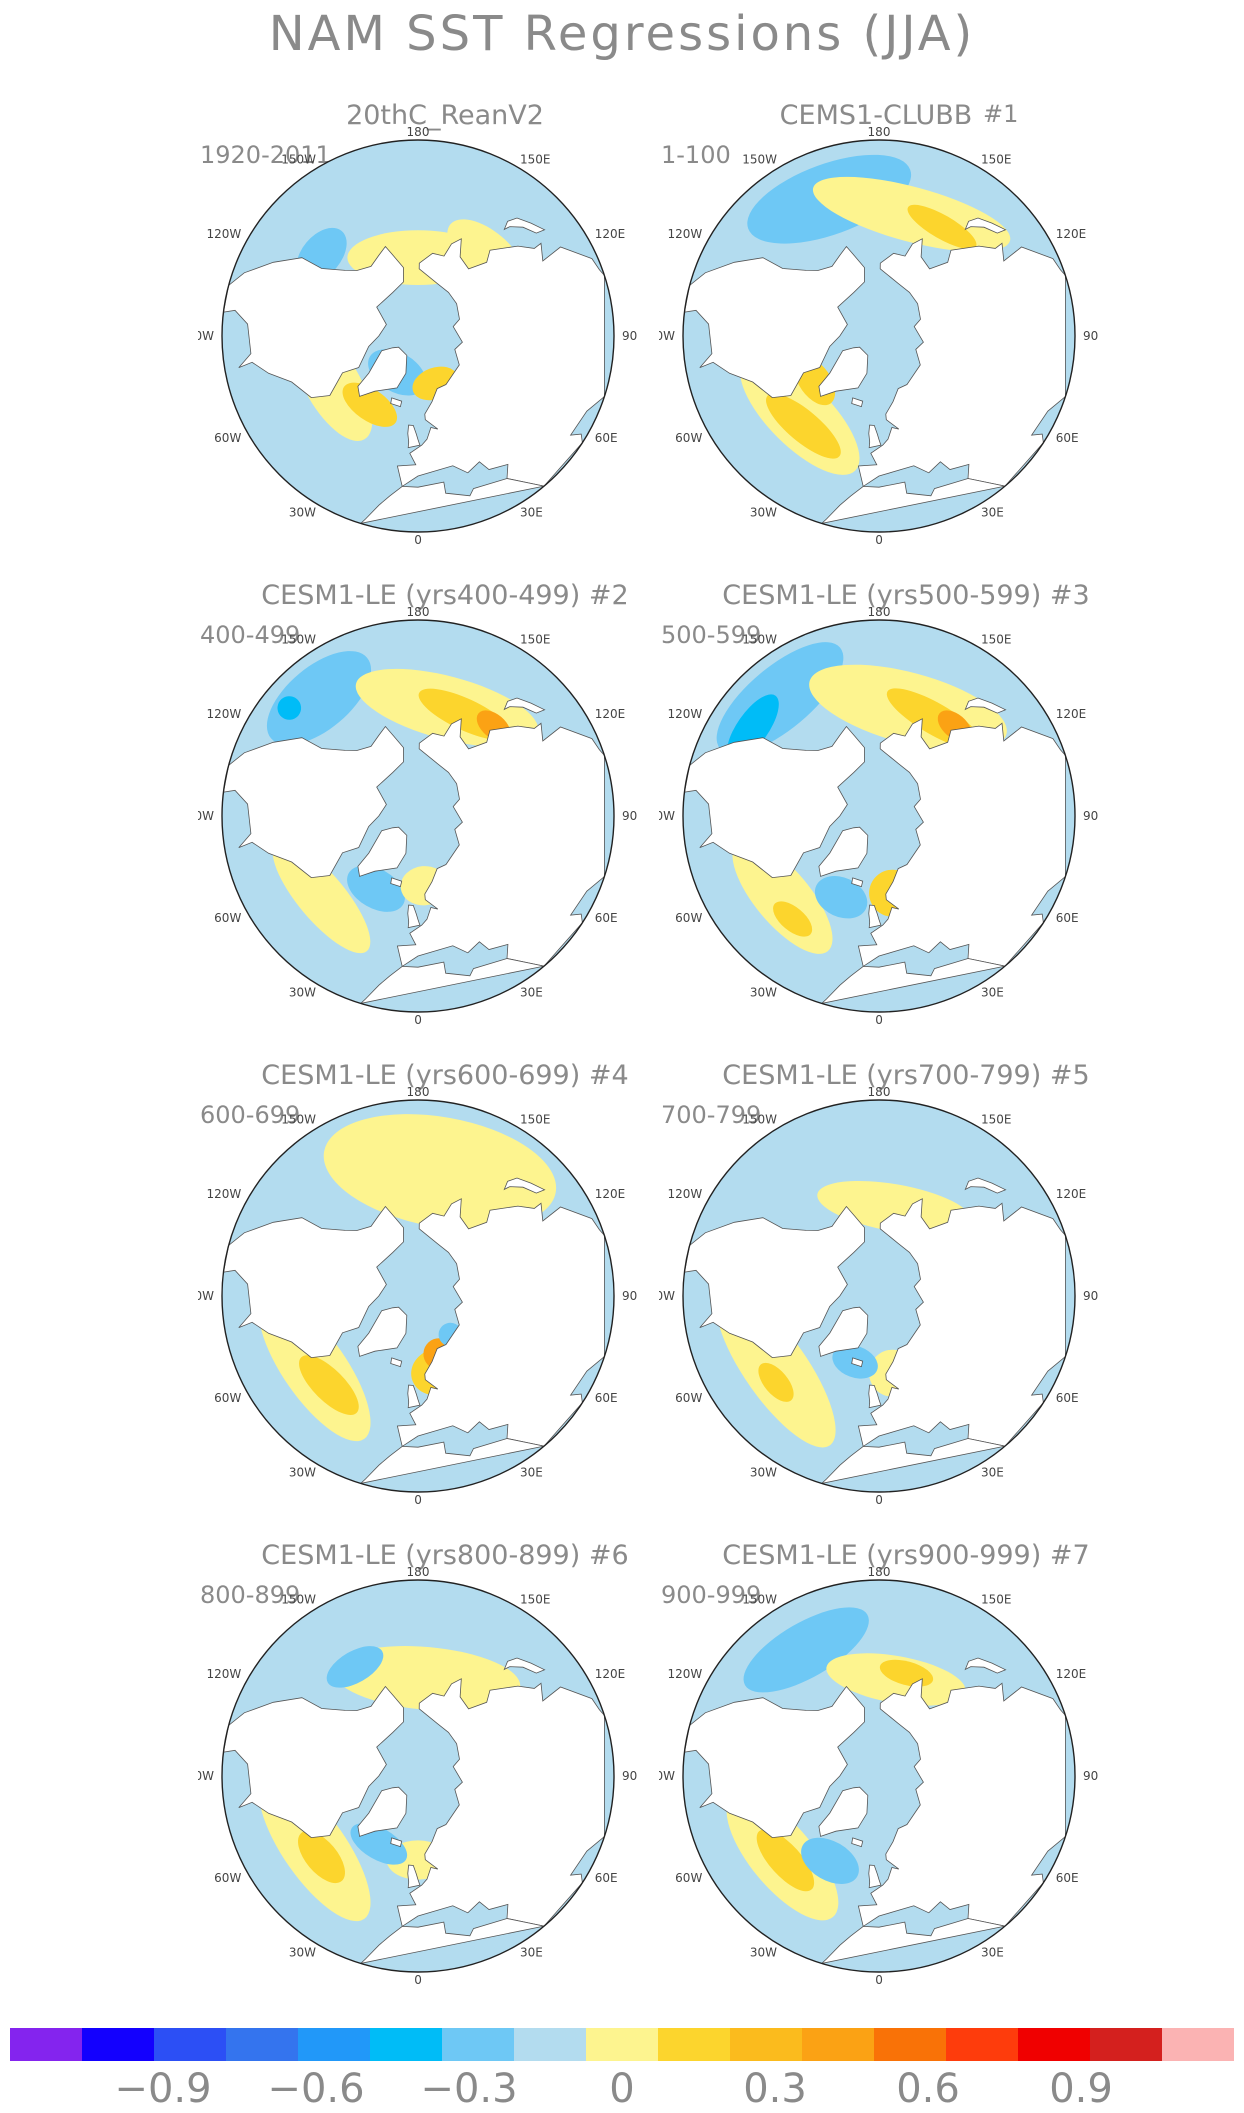 This screenshot has height=2113, width=1244. I want to click on sst-anomaly-pos1, so click(321, 897).